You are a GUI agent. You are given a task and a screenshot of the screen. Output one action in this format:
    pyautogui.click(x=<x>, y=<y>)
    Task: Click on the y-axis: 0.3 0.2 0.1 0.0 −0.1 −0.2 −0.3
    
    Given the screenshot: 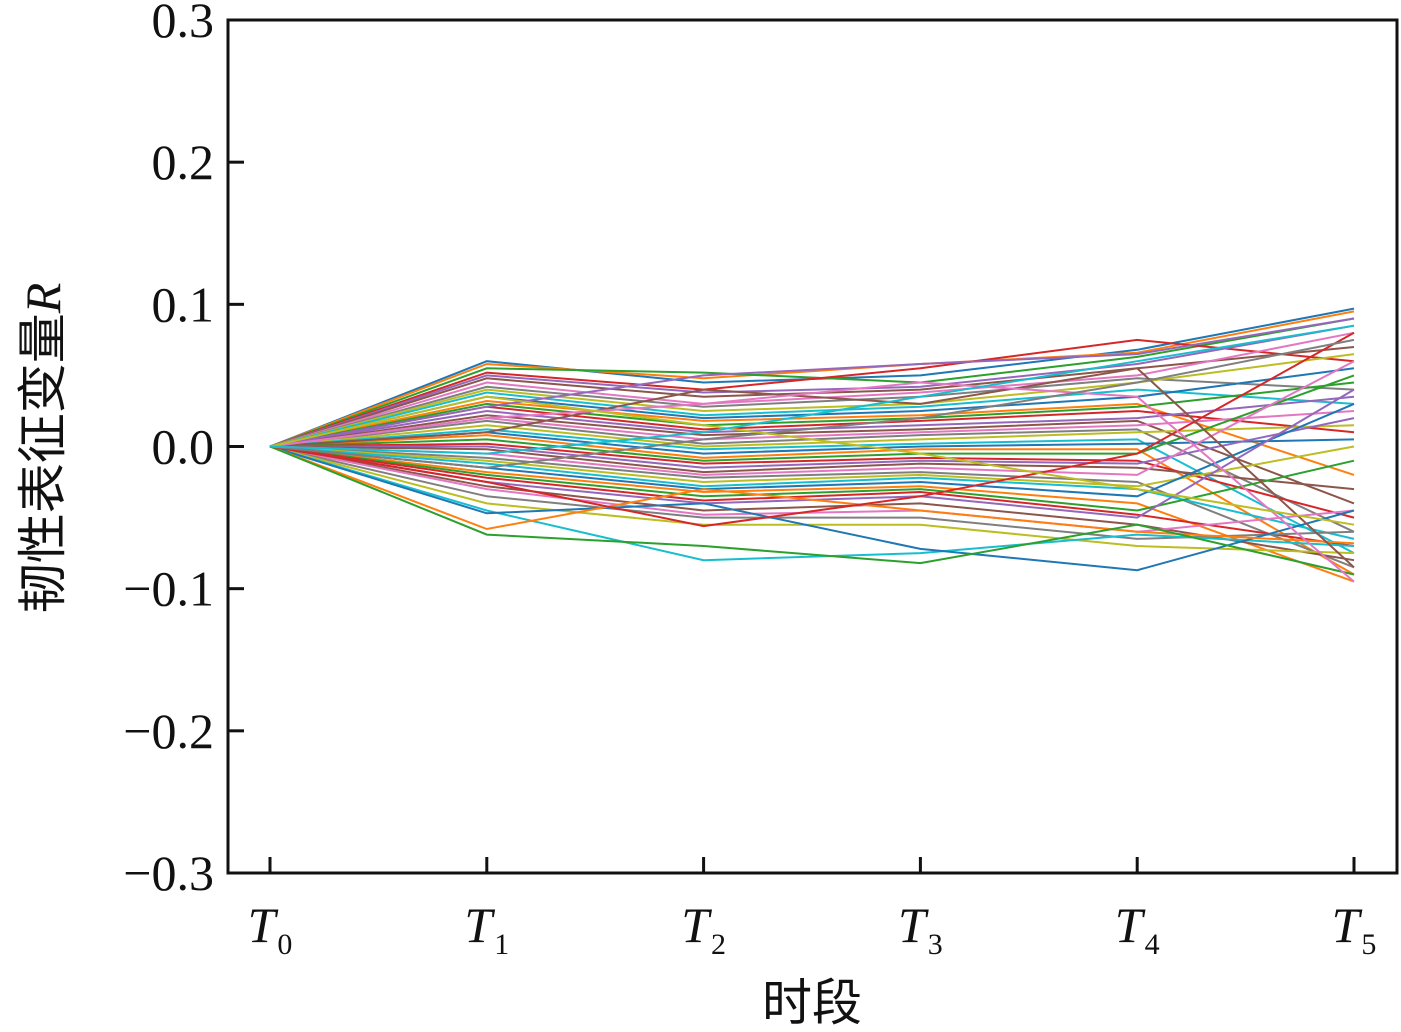 What is the action you would take?
    pyautogui.click(x=183, y=450)
    